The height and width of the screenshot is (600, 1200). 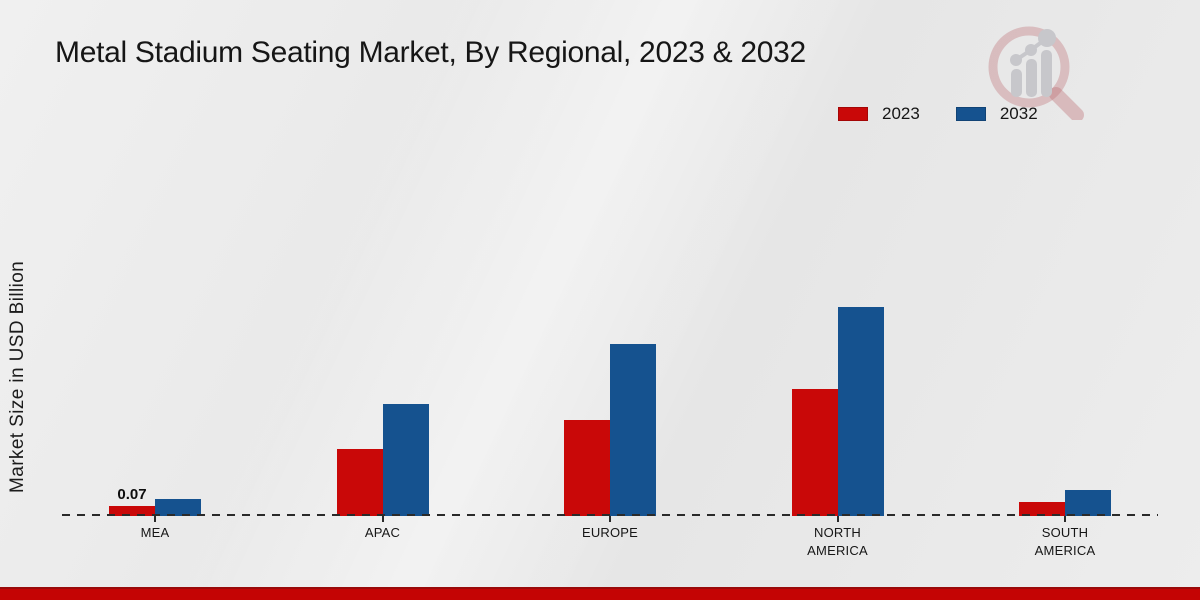 I want to click on legend-item-2032: 2032, so click(x=996, y=114).